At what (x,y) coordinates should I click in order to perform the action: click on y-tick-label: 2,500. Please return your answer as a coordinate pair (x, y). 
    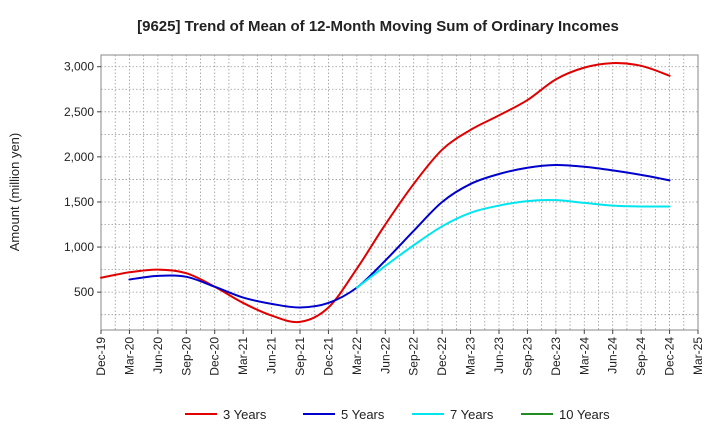
    Looking at the image, I should click on (79, 112).